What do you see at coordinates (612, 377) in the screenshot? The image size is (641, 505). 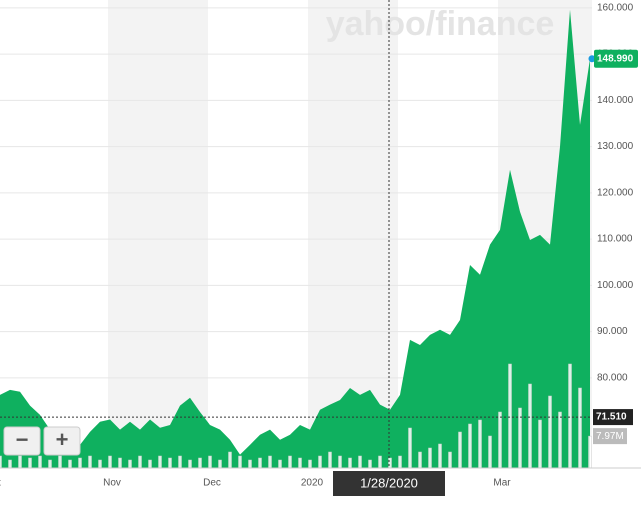 I see `y-tick-label: 80.000` at bounding box center [612, 377].